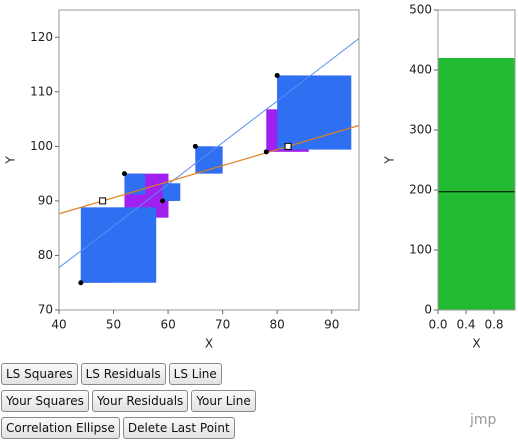 The height and width of the screenshot is (444, 518). Describe the element at coordinates (45, 401) in the screenshot. I see `button: Your Squares` at that location.